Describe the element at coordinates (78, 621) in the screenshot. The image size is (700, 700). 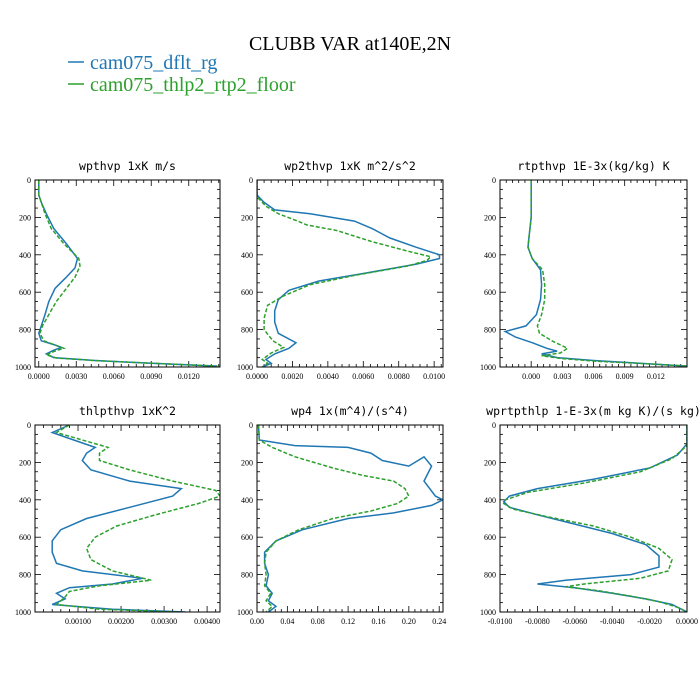
I see `x-tick-label: 0.00100` at that location.